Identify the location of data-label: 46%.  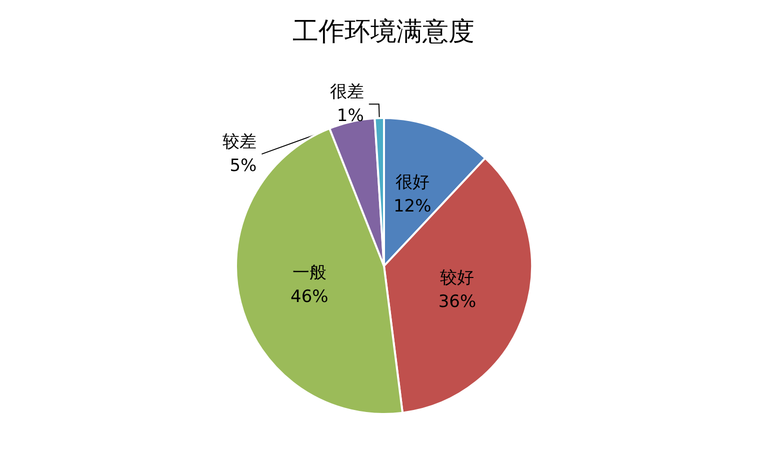
(309, 297).